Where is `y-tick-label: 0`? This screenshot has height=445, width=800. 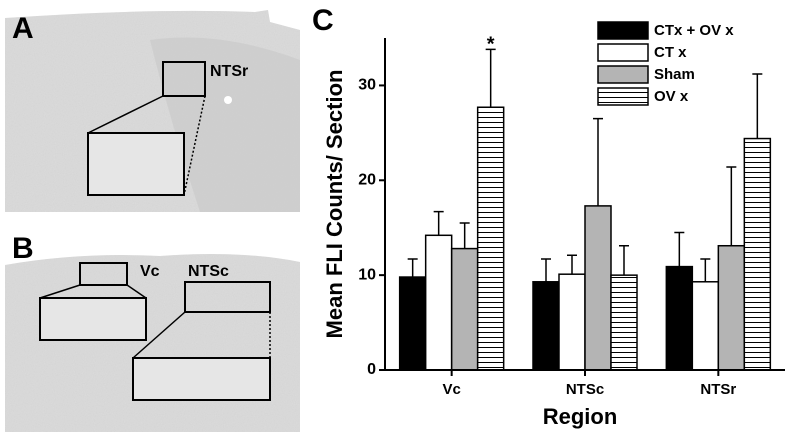 y-tick-label: 0 is located at coordinates (371, 369).